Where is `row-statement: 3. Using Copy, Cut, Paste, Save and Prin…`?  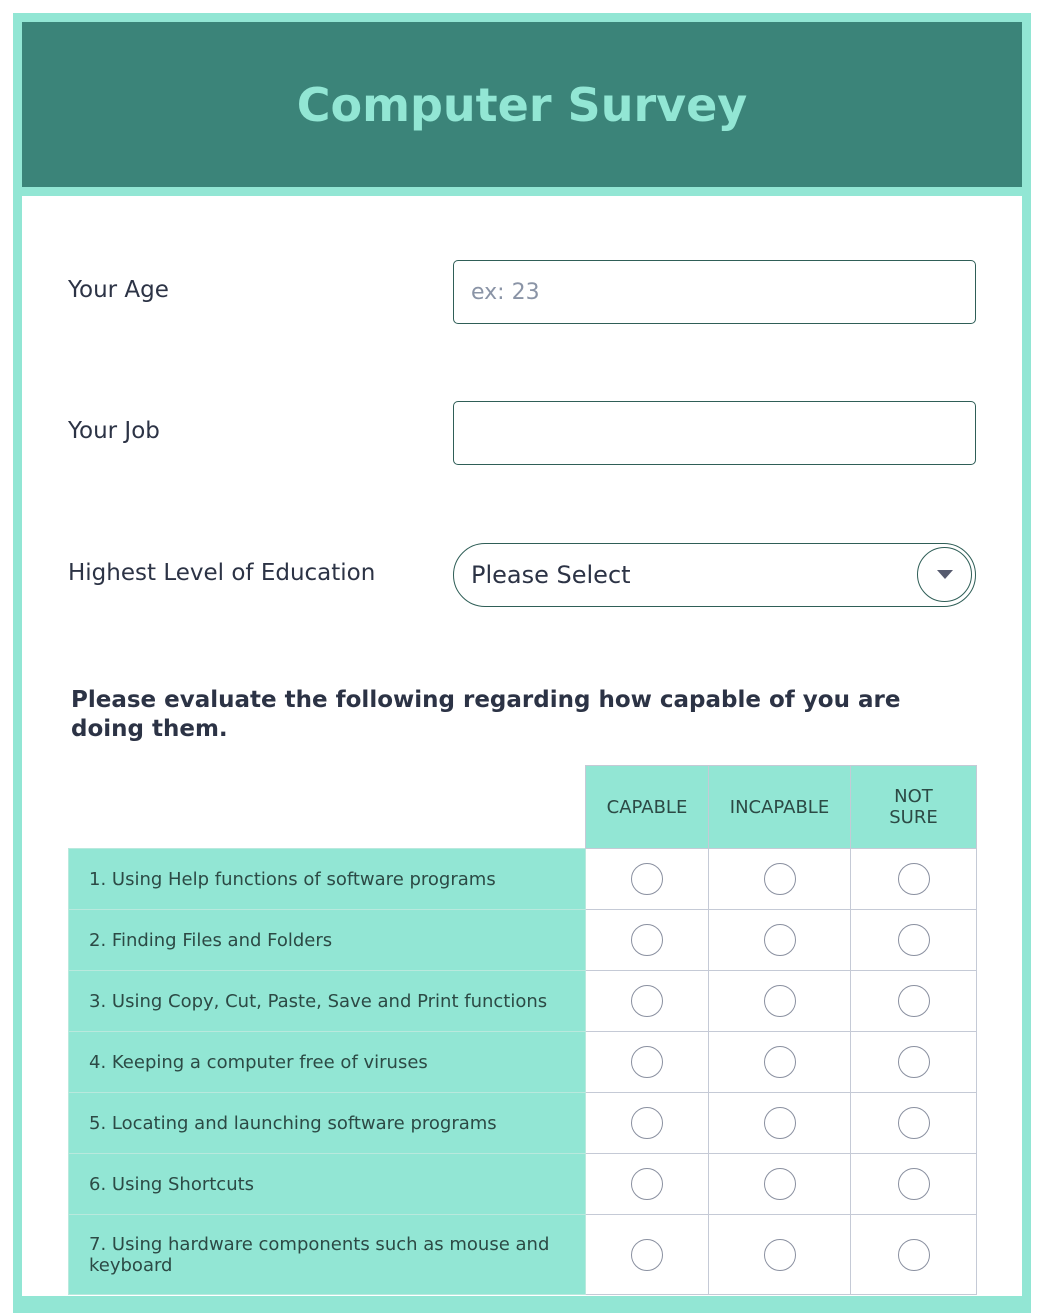 row-statement: 3. Using Copy, Cut, Paste, Save and Prin… is located at coordinates (327, 1001).